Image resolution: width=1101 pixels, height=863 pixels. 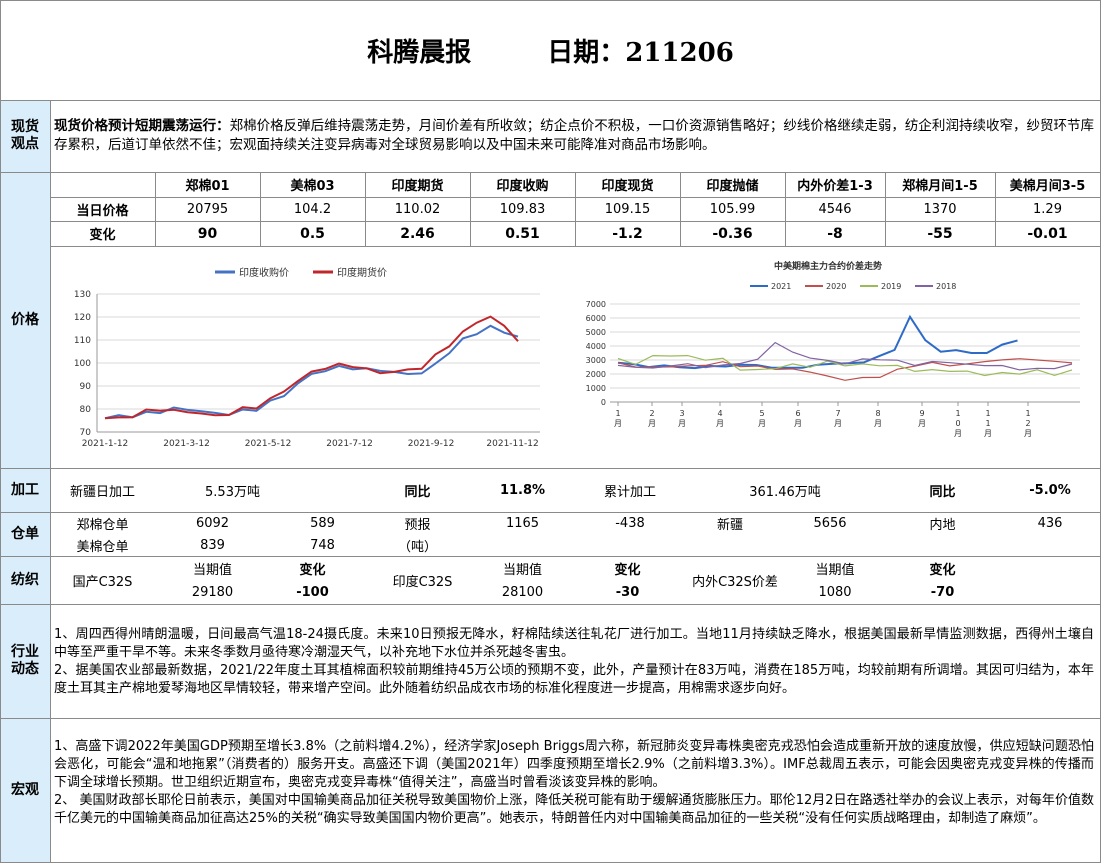 What do you see at coordinates (268, 444) in the screenshot?
I see `chart1-xtick: 2021-5-12` at bounding box center [268, 444].